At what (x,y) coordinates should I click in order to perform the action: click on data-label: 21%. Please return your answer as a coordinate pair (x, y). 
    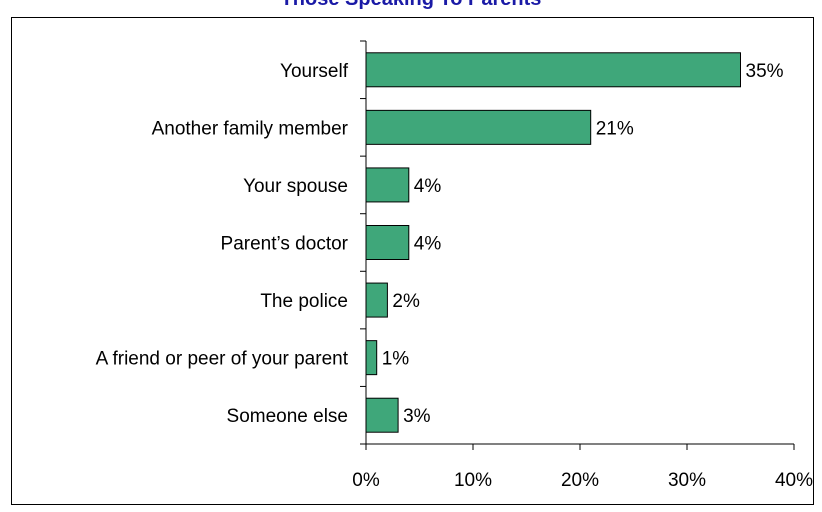
    Looking at the image, I should click on (615, 128).